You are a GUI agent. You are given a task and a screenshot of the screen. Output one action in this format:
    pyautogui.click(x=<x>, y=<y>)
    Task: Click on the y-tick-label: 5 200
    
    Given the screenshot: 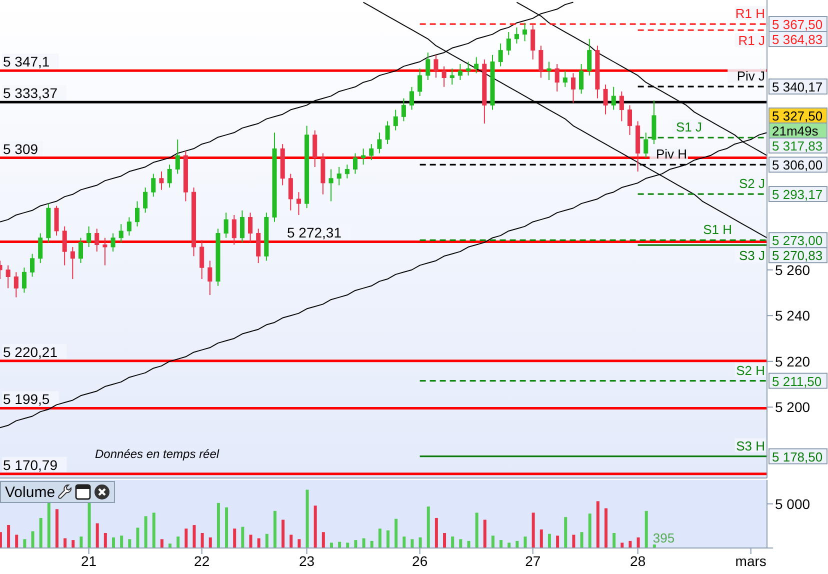 What is the action you would take?
    pyautogui.click(x=792, y=407)
    